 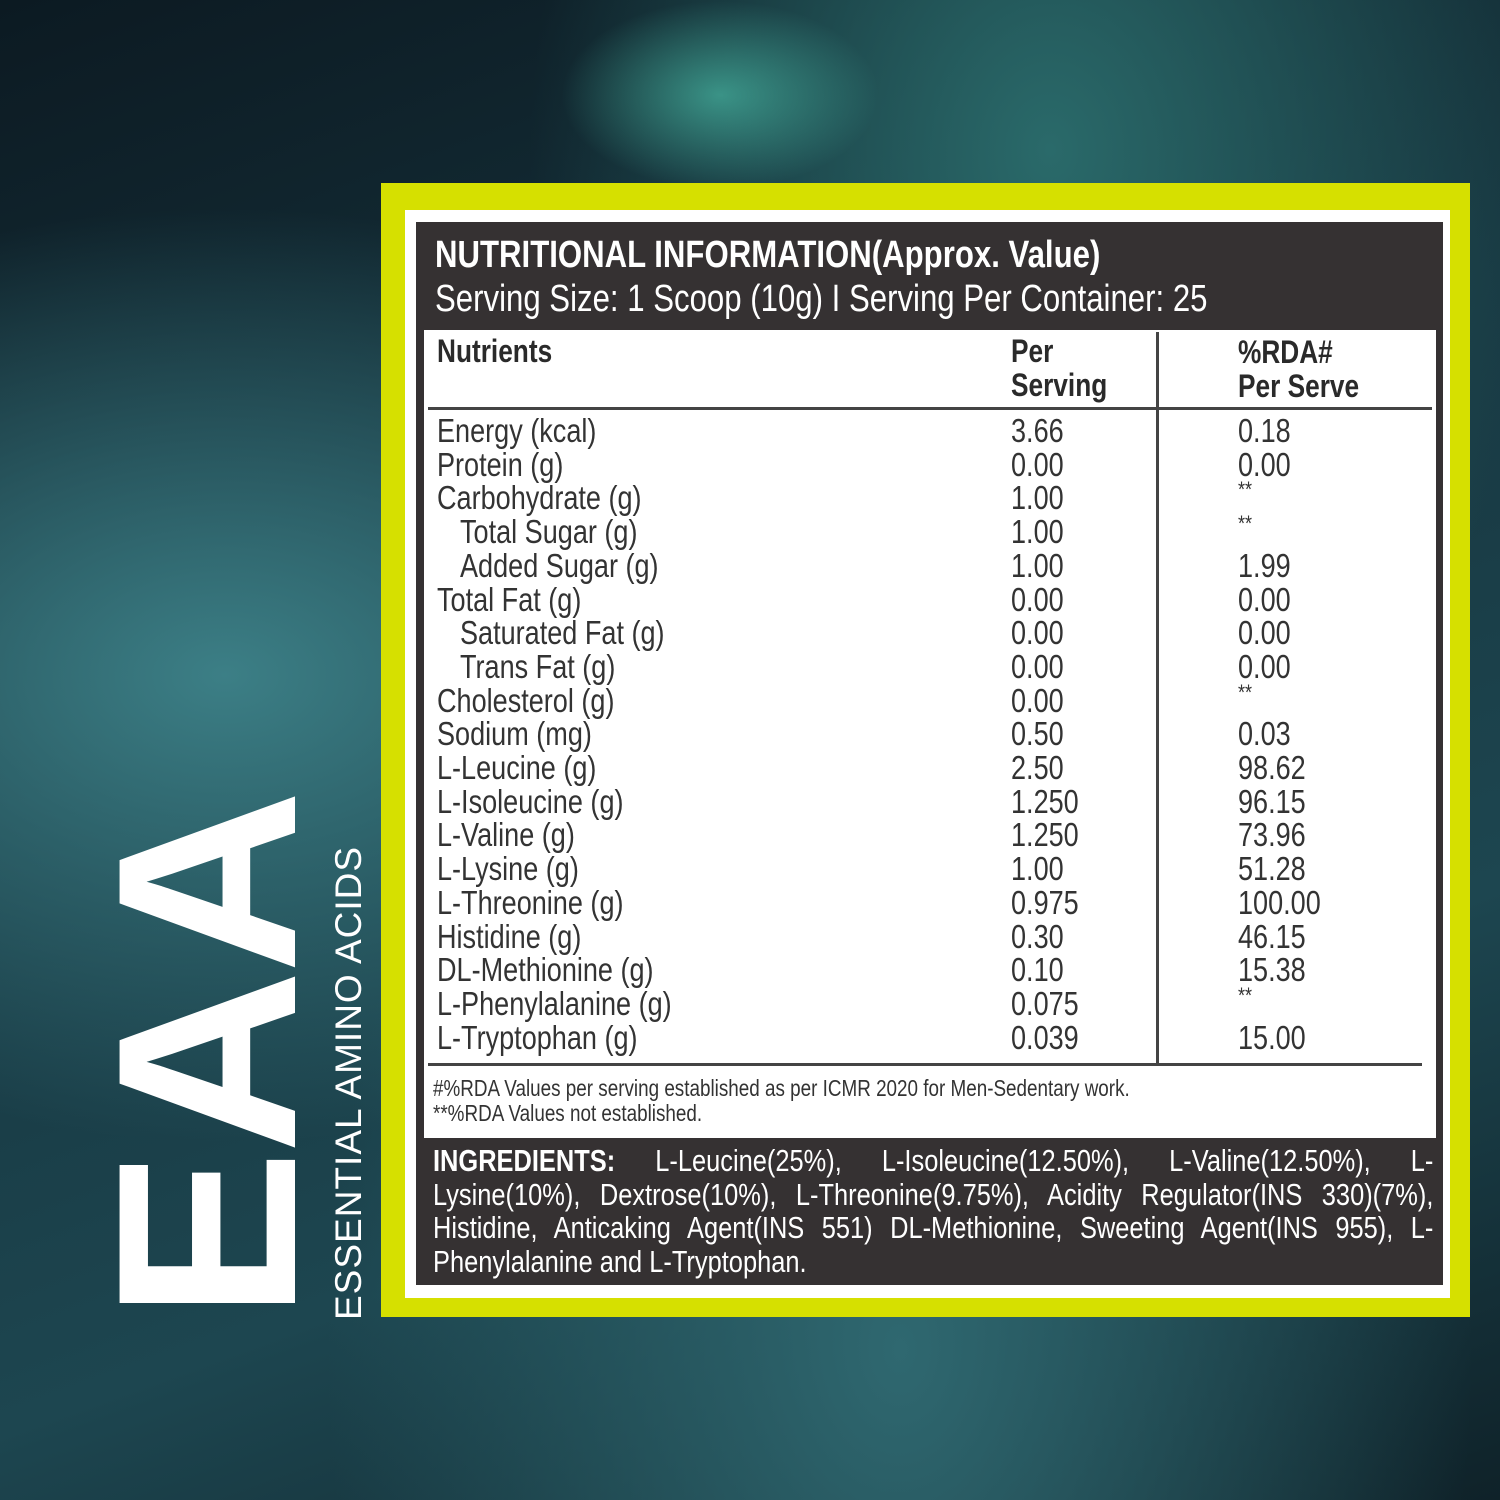 I want to click on table-row: Trans Fat (g) 0.00 0.00, so click(x=875, y=666).